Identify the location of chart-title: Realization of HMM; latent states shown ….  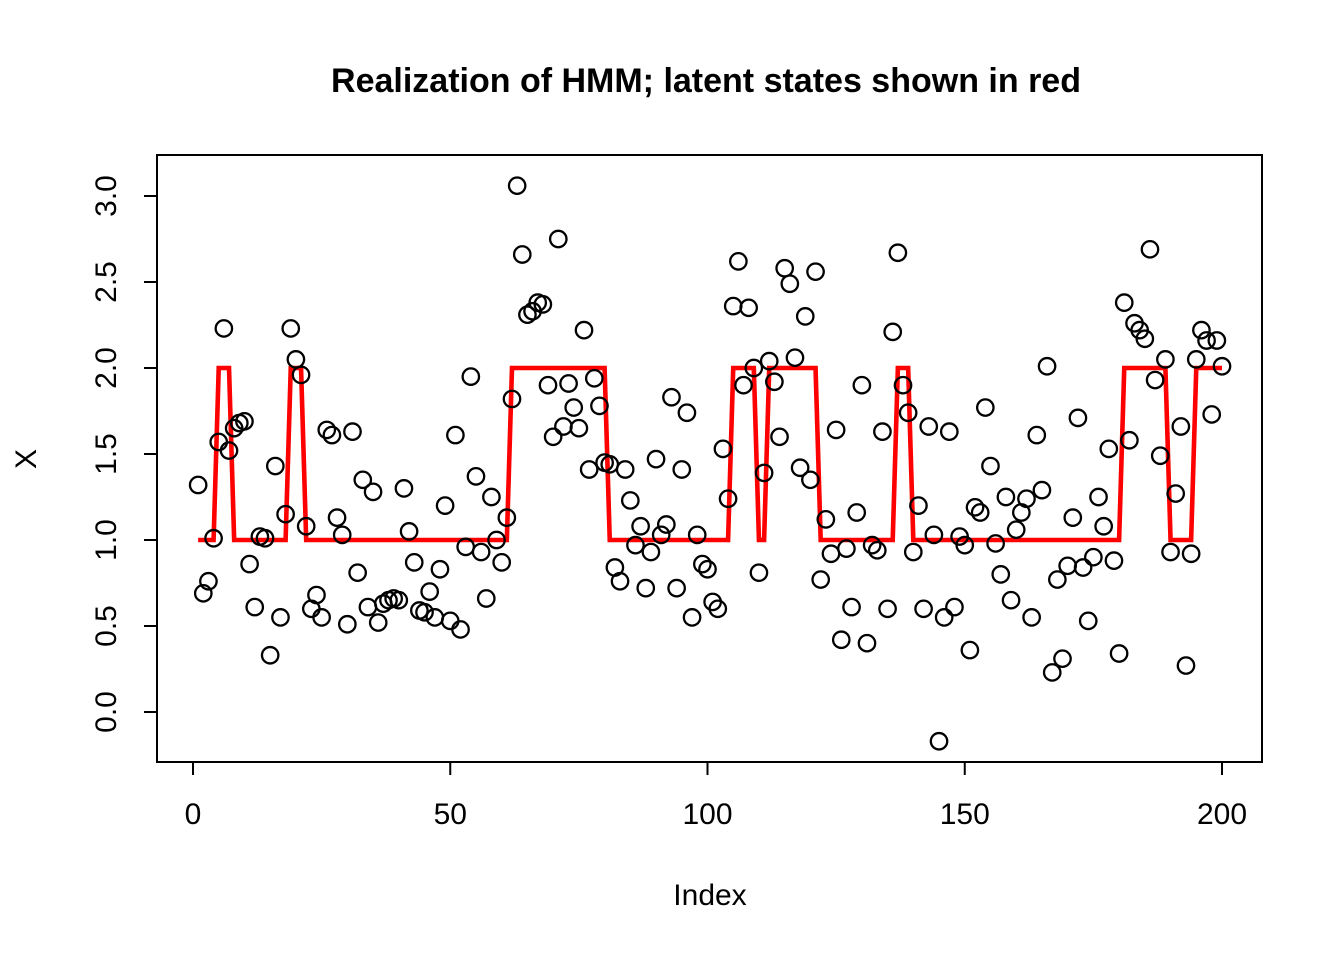
(706, 81).